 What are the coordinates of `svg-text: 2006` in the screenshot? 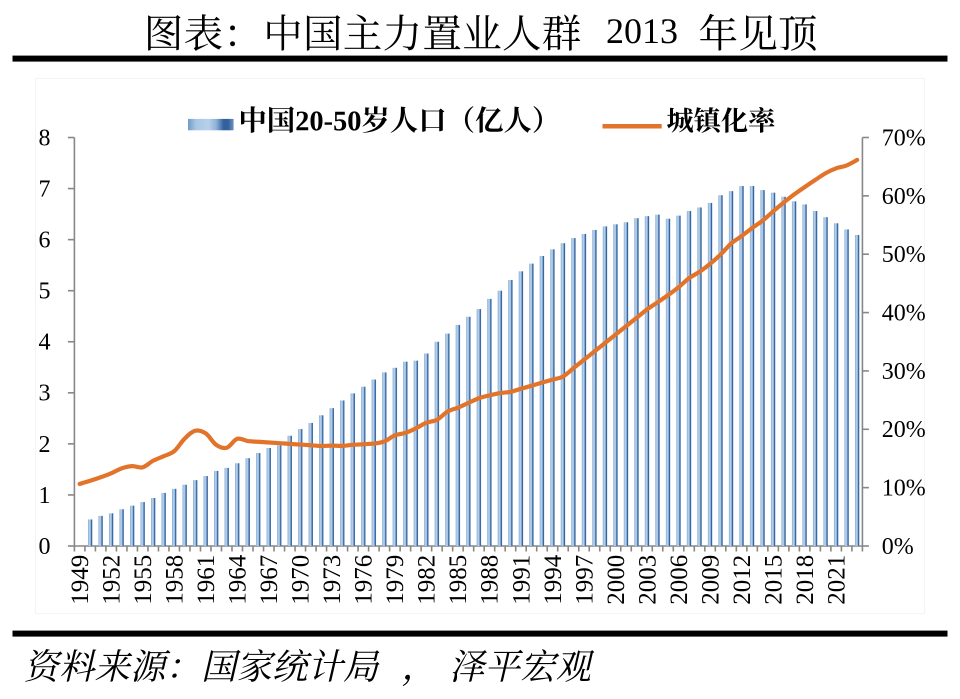 It's located at (679, 580).